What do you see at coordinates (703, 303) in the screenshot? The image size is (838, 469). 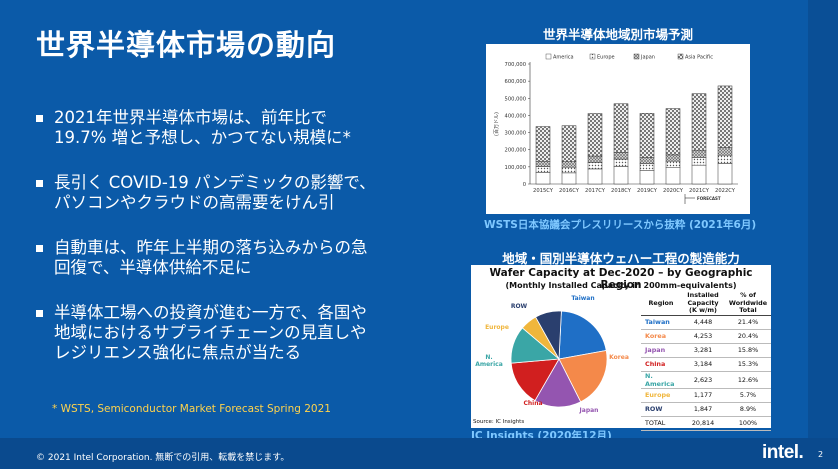 I see `table-header-capacity: Installed Capacity (K w/m)` at bounding box center [703, 303].